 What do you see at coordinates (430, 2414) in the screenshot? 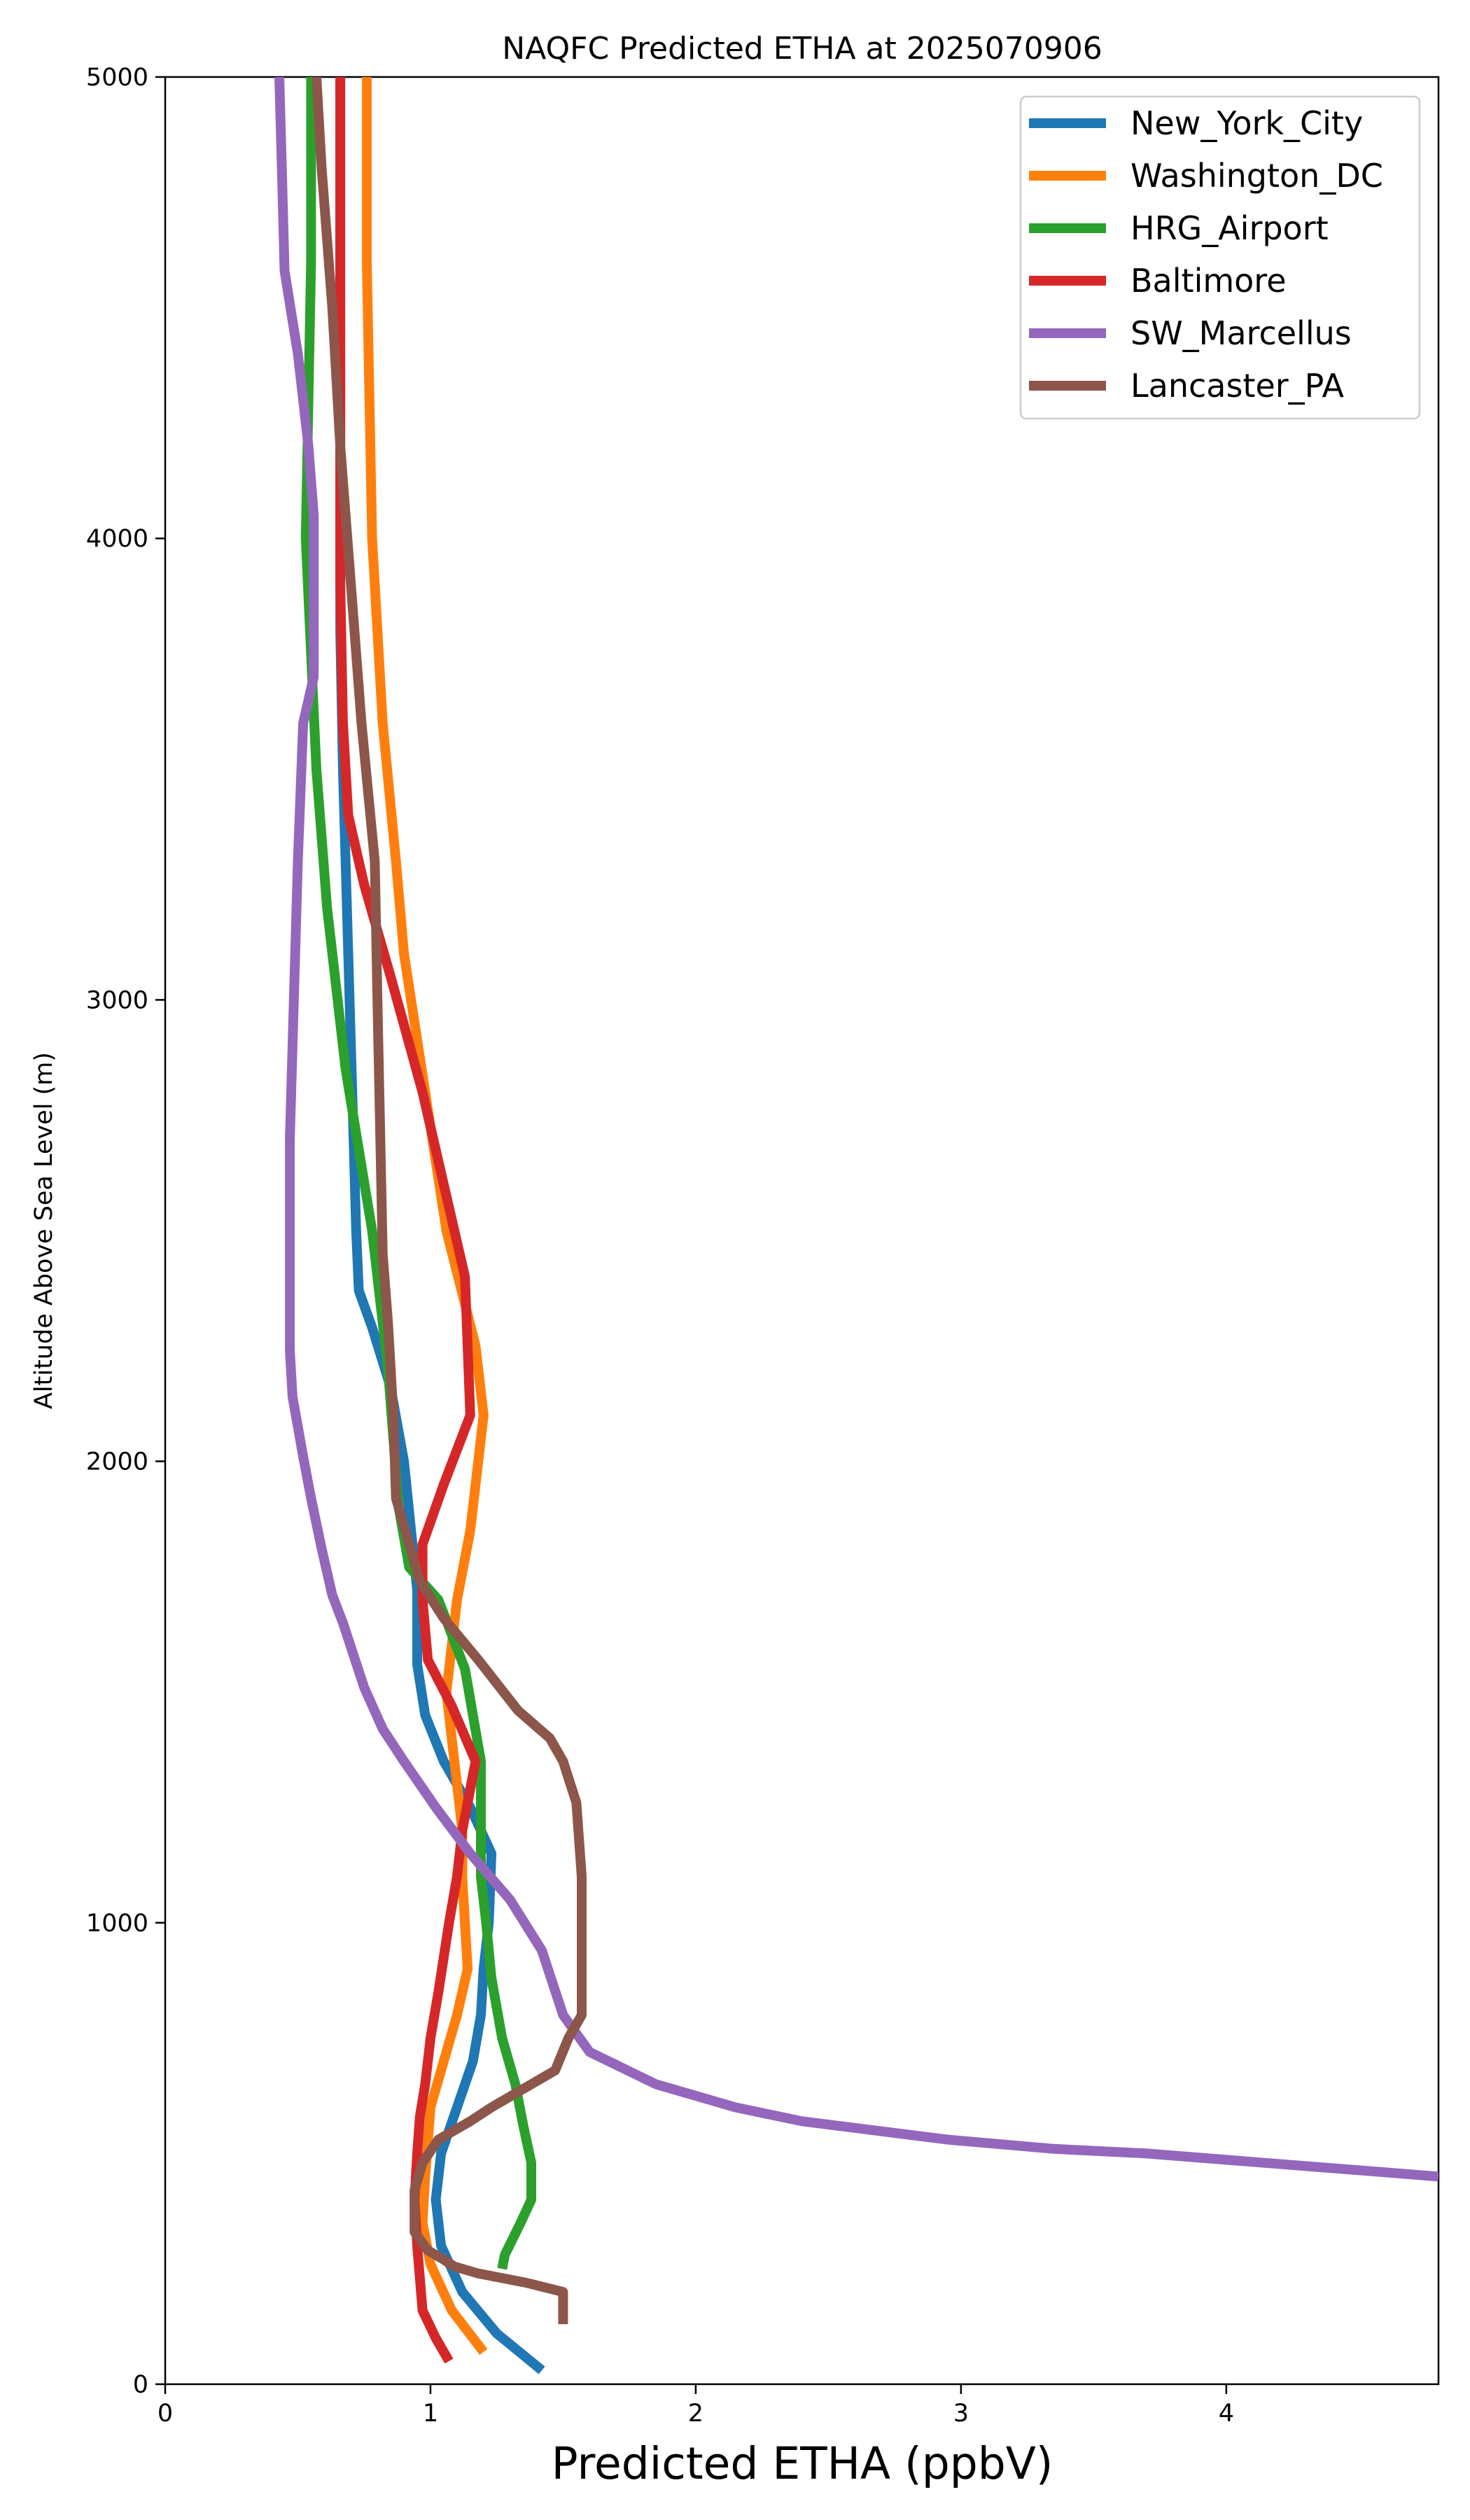
I see `x-tick-label: 1` at bounding box center [430, 2414].